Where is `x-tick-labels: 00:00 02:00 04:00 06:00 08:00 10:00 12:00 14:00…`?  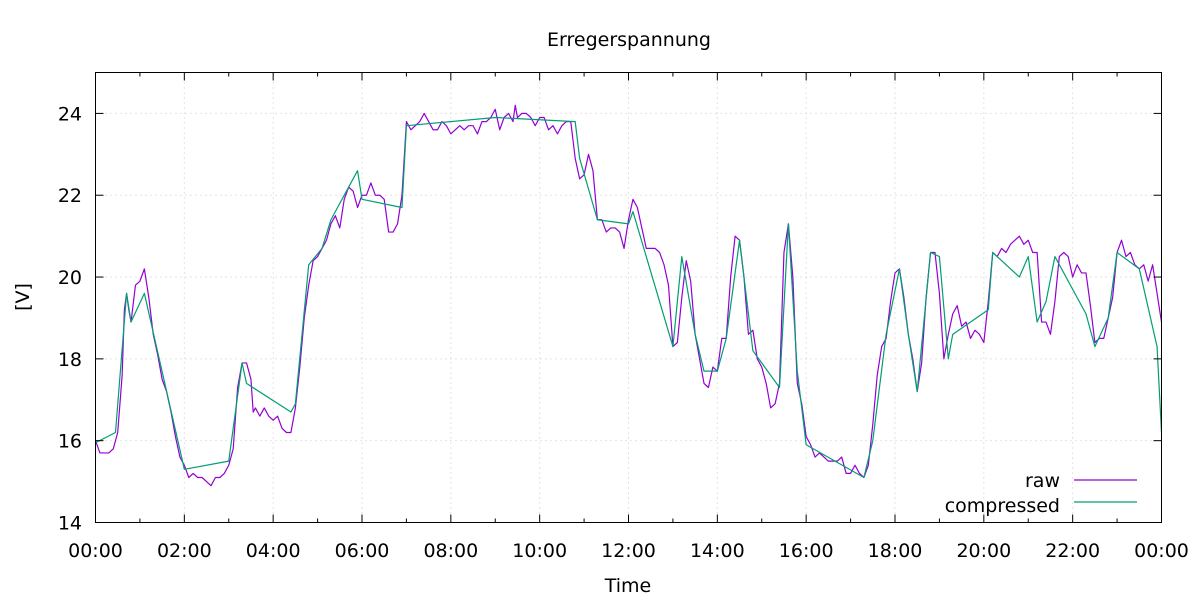 x-tick-labels: 00:00 02:00 04:00 06:00 08:00 10:00 12:00 14:00… is located at coordinates (628, 551).